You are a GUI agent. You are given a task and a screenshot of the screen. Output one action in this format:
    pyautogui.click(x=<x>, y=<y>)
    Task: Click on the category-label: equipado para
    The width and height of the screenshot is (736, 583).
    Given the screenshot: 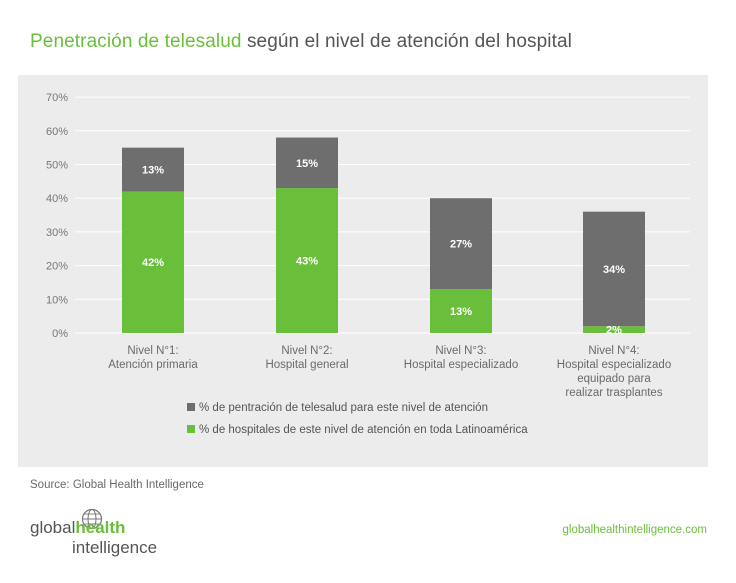 What is the action you would take?
    pyautogui.click(x=614, y=379)
    